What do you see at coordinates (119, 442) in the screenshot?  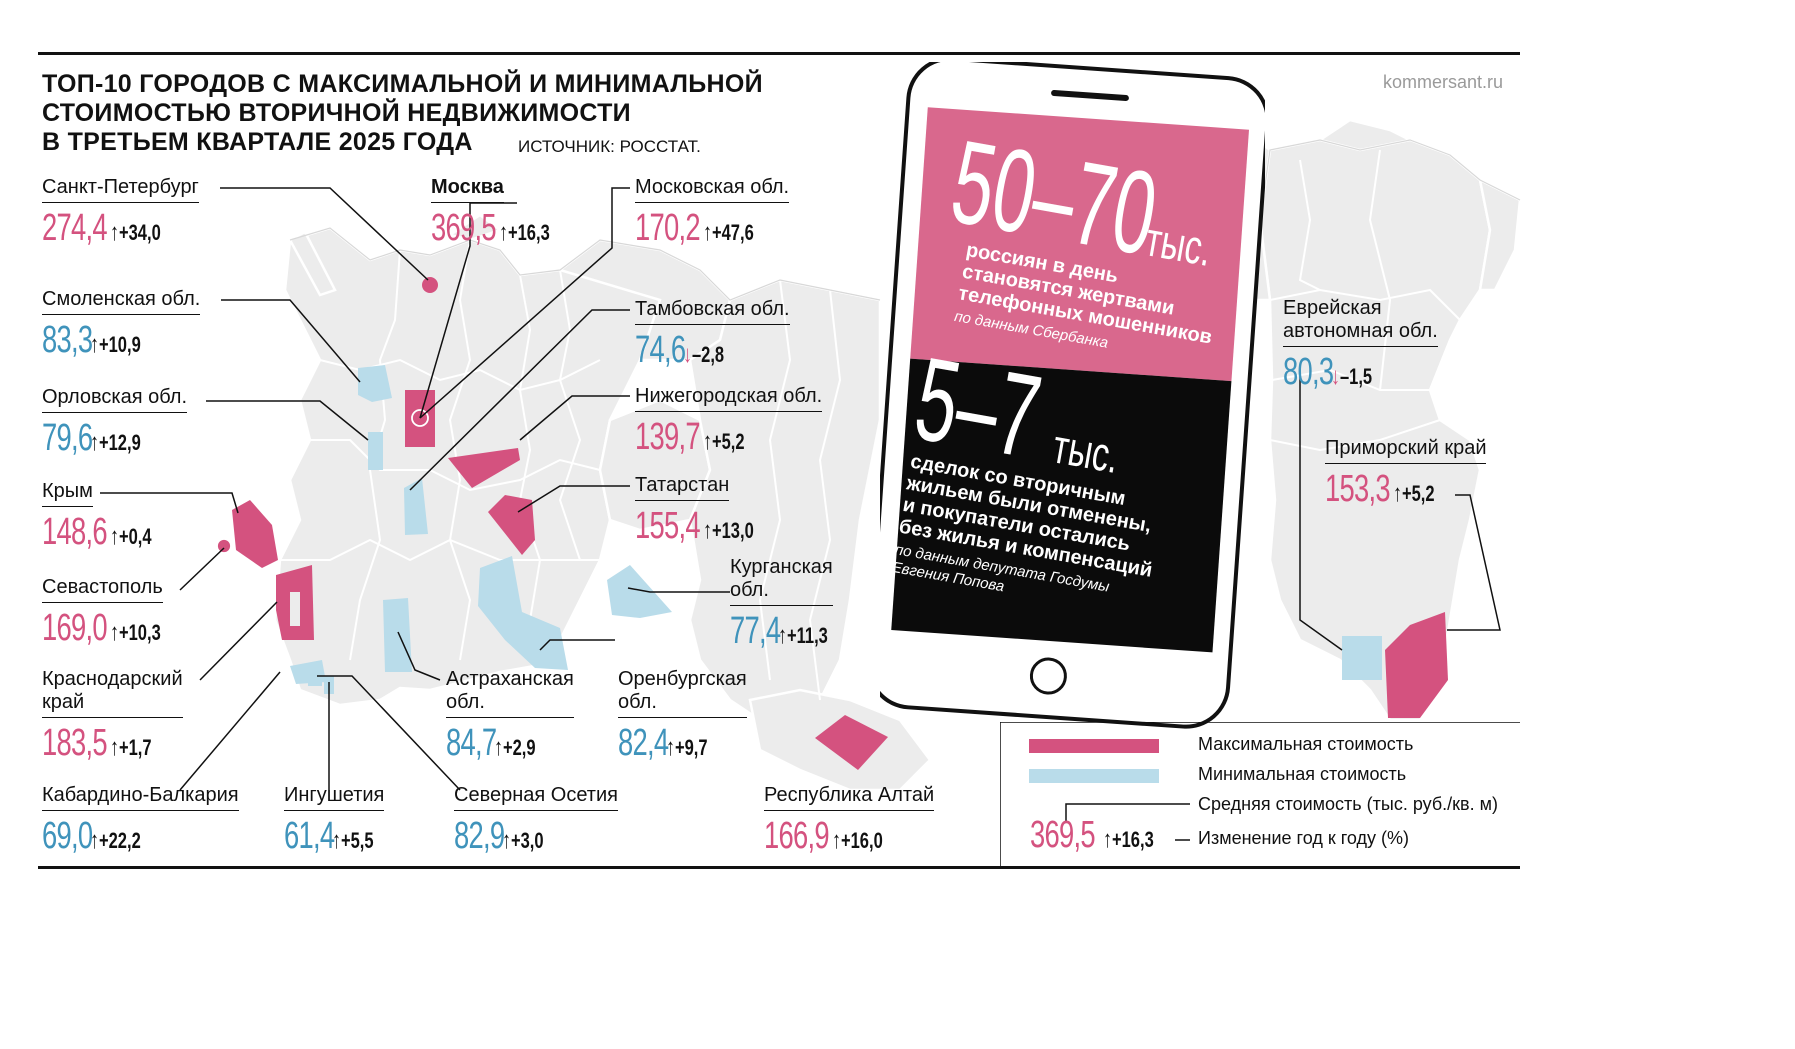 I see `yoy-change-text: +12,9` at bounding box center [119, 442].